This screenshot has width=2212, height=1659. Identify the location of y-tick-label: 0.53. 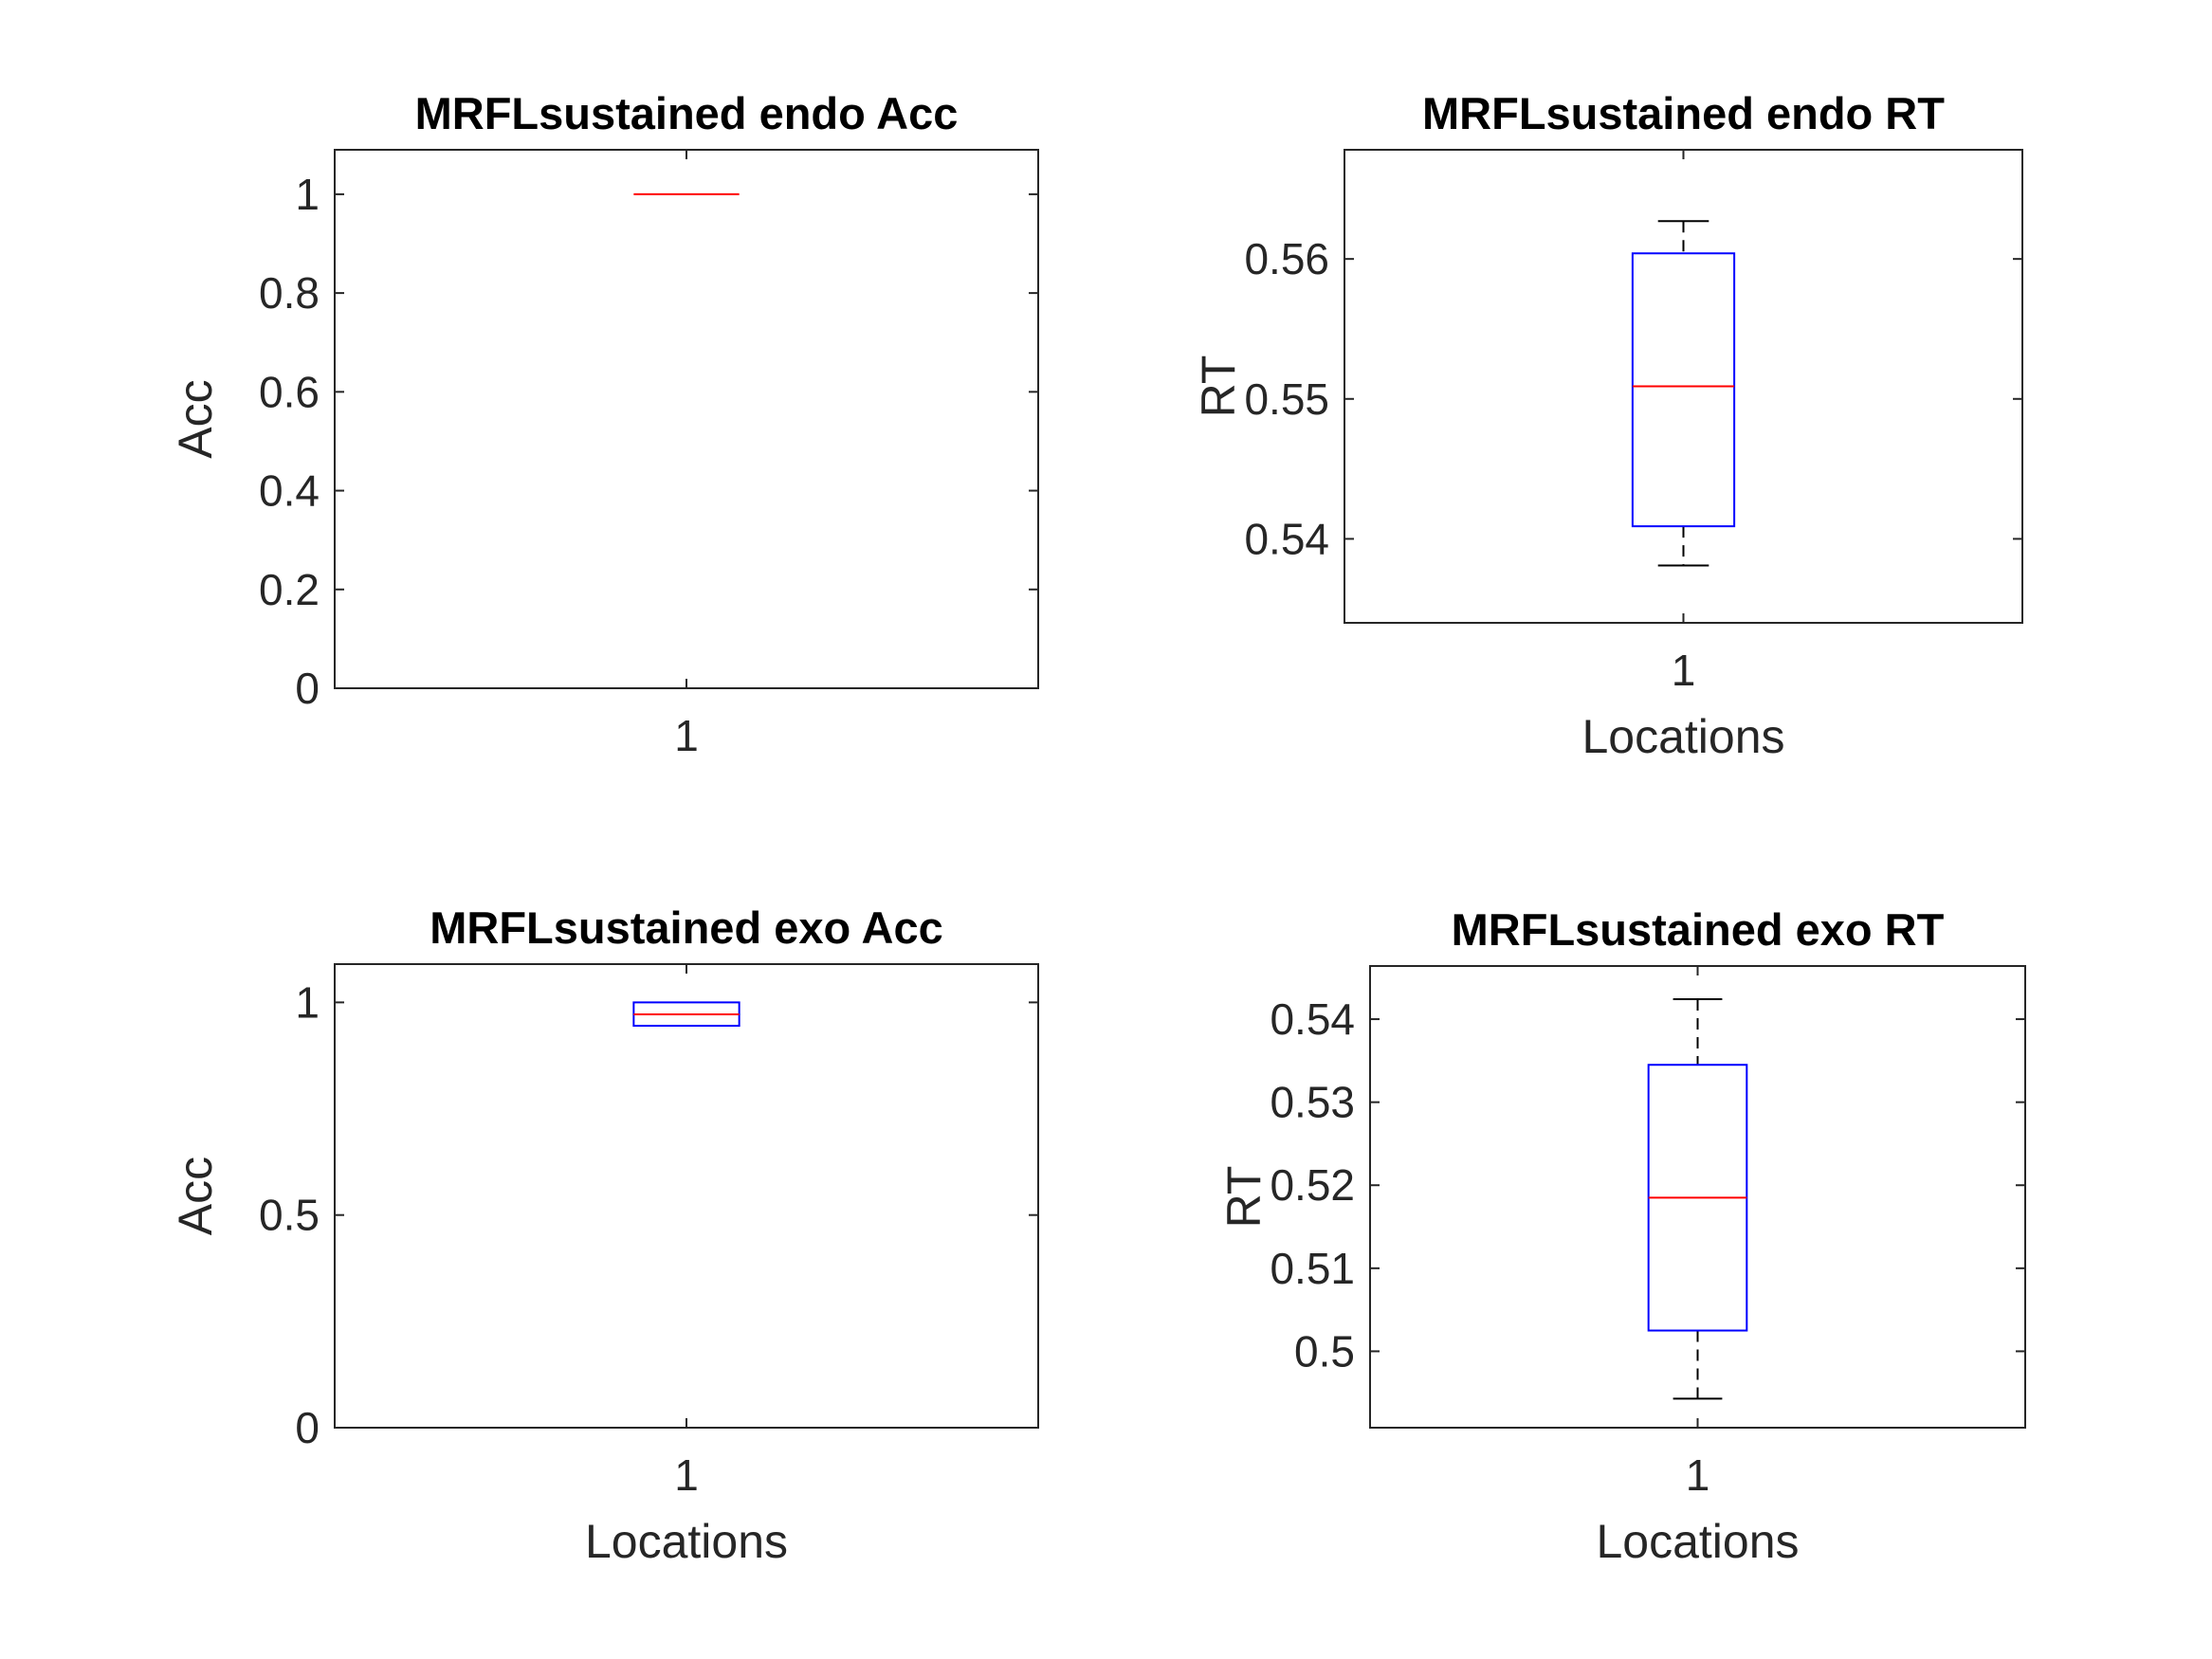
(1312, 1102).